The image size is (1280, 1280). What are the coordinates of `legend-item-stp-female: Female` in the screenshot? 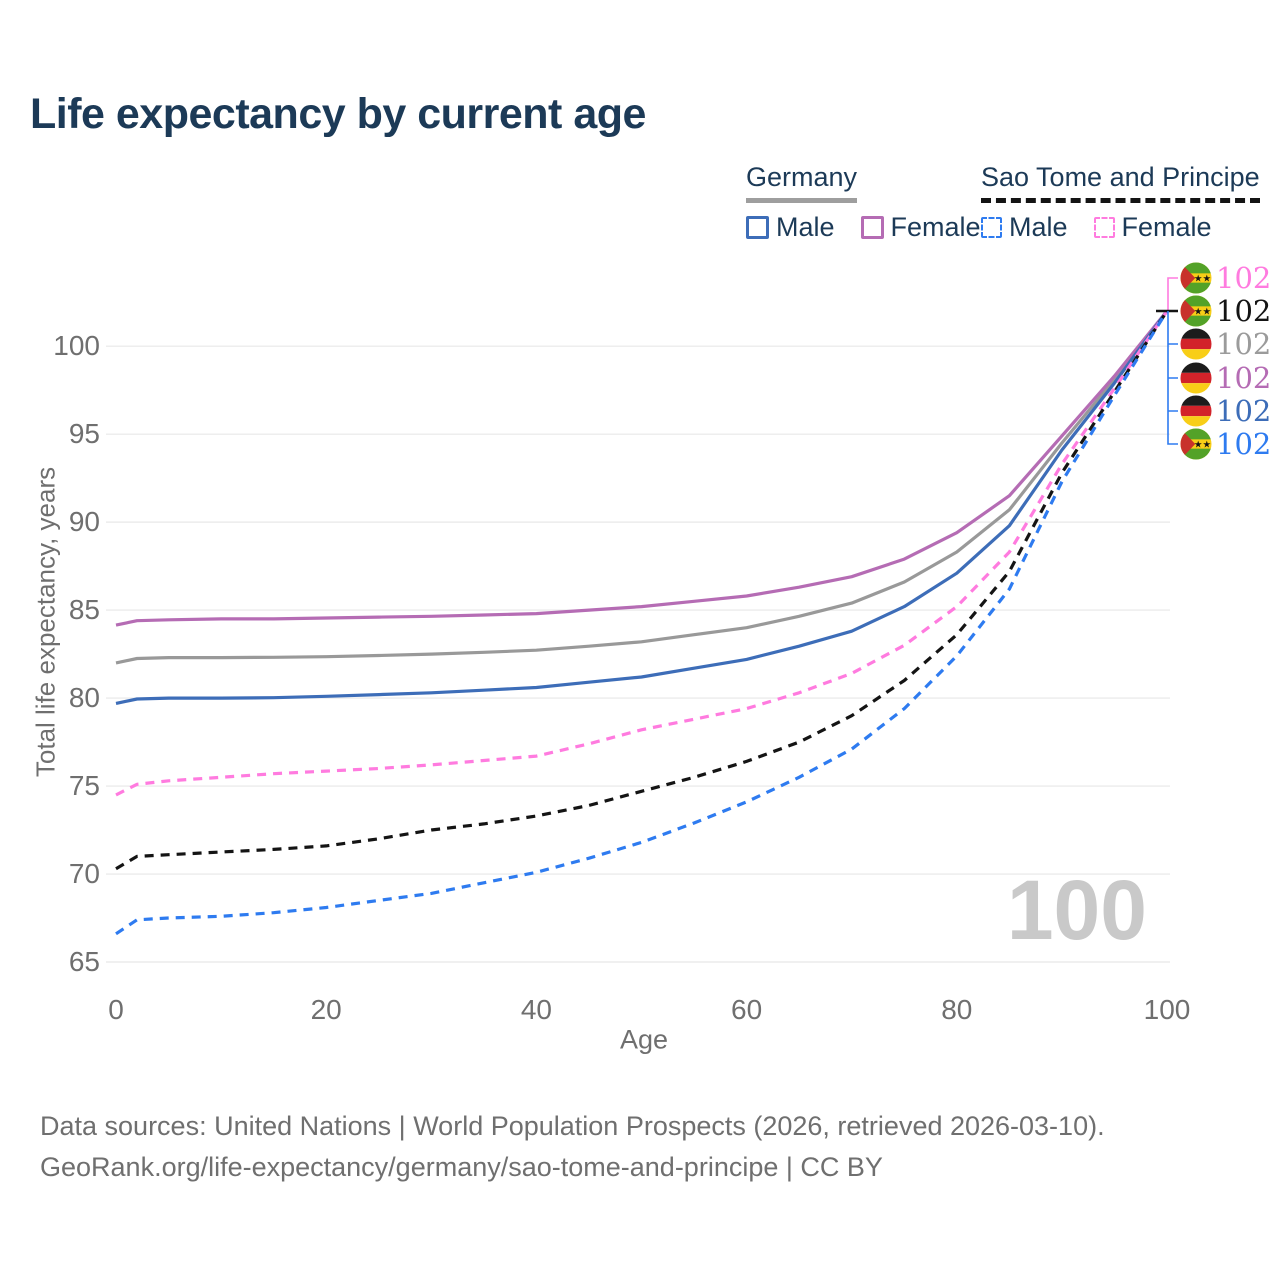 It's located at (1152, 227).